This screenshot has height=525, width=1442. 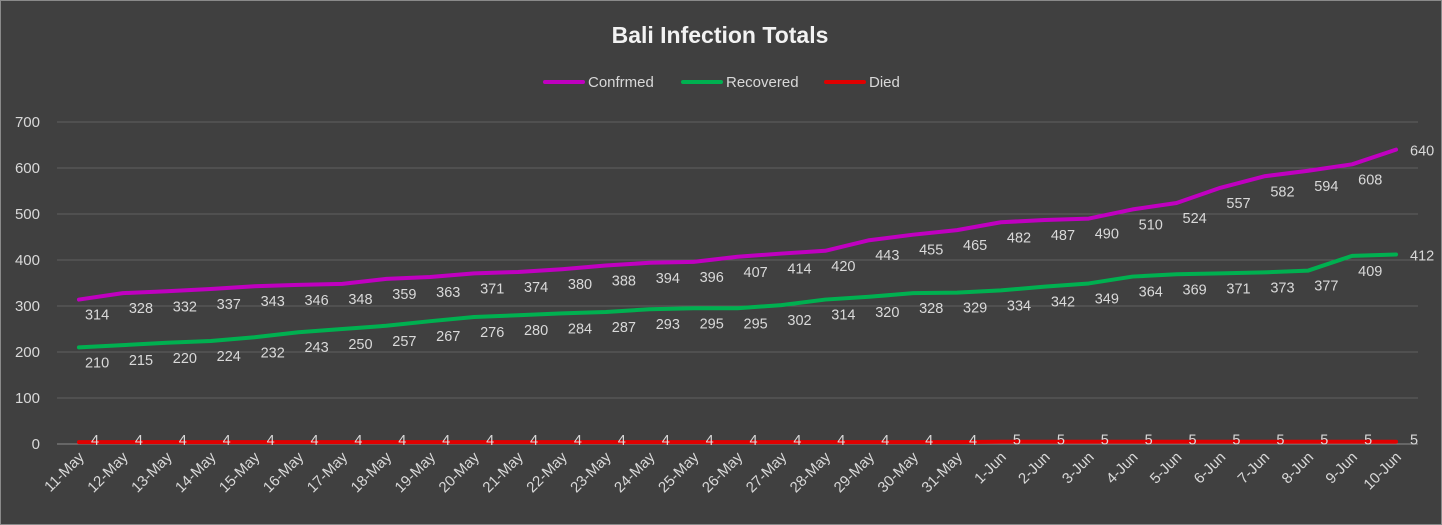 I want to click on data-label: 284, so click(x=580, y=329).